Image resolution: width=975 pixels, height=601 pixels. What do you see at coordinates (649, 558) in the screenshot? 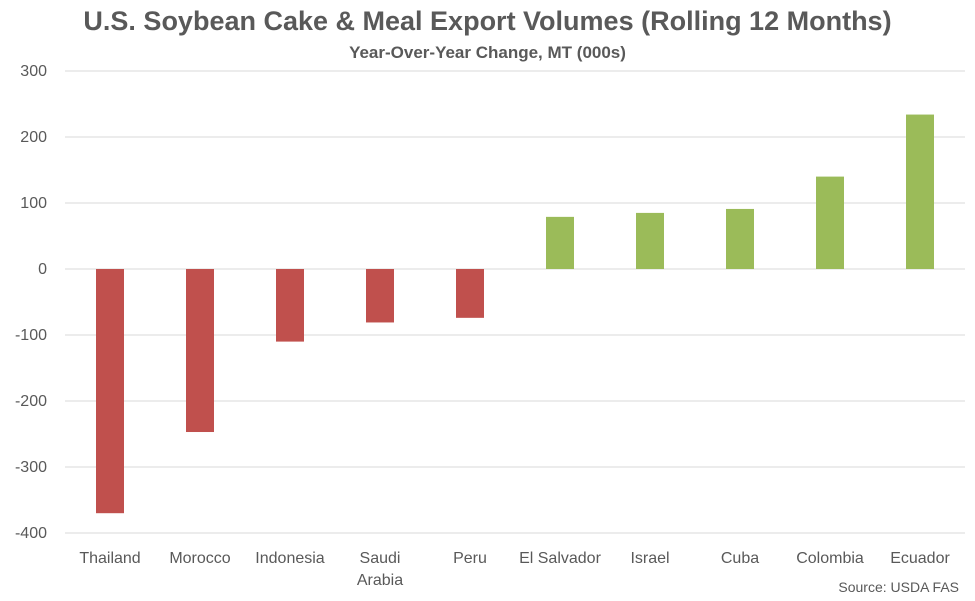
I see `x-tick-label: Israel` at bounding box center [649, 558].